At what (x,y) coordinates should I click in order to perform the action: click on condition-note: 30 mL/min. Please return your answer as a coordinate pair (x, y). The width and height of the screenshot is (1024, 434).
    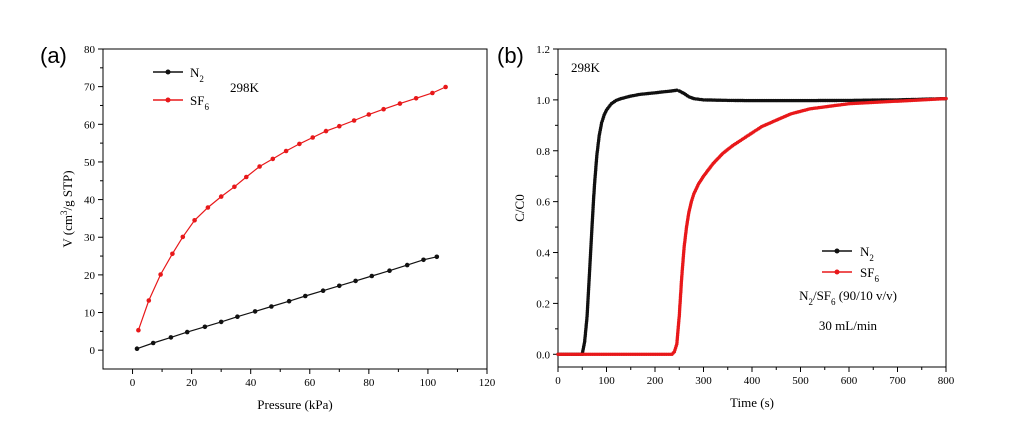
    Looking at the image, I should click on (848, 325).